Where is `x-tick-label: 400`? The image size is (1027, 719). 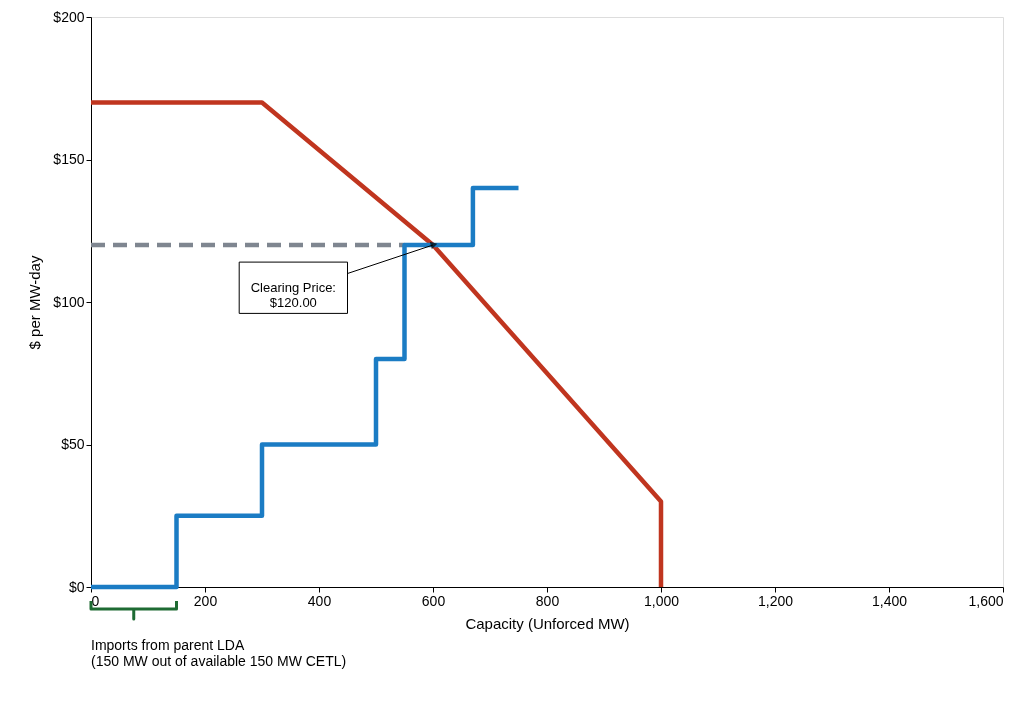
x-tick-label: 400 is located at coordinates (319, 600).